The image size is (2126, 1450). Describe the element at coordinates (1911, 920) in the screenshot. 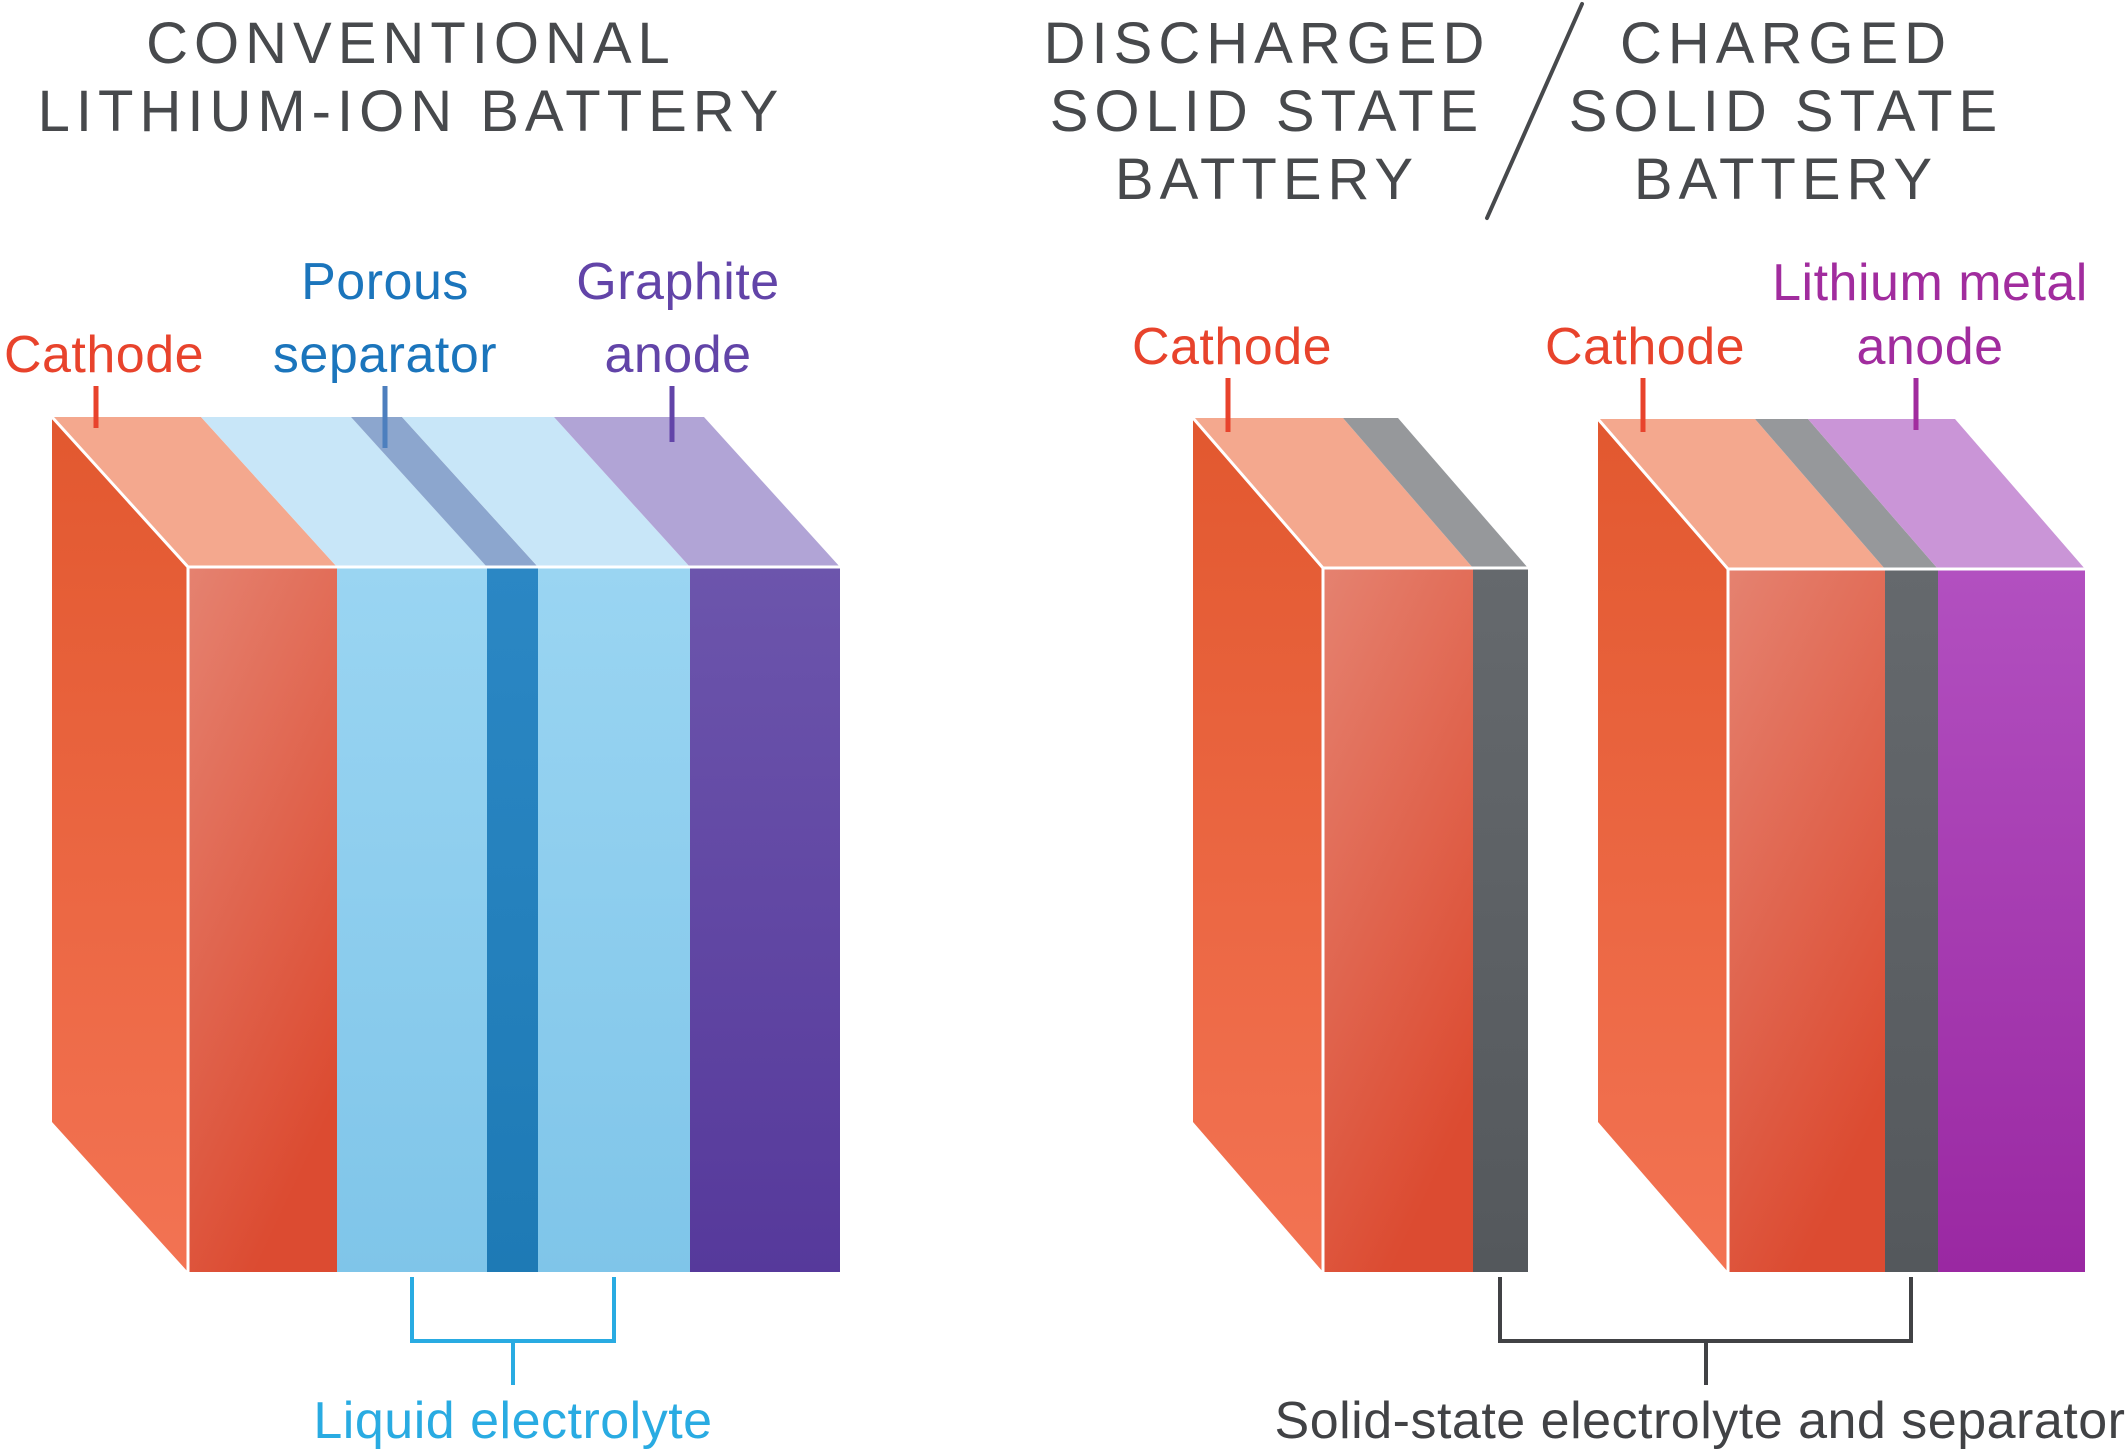

I see `charged-electrolyte-front` at that location.